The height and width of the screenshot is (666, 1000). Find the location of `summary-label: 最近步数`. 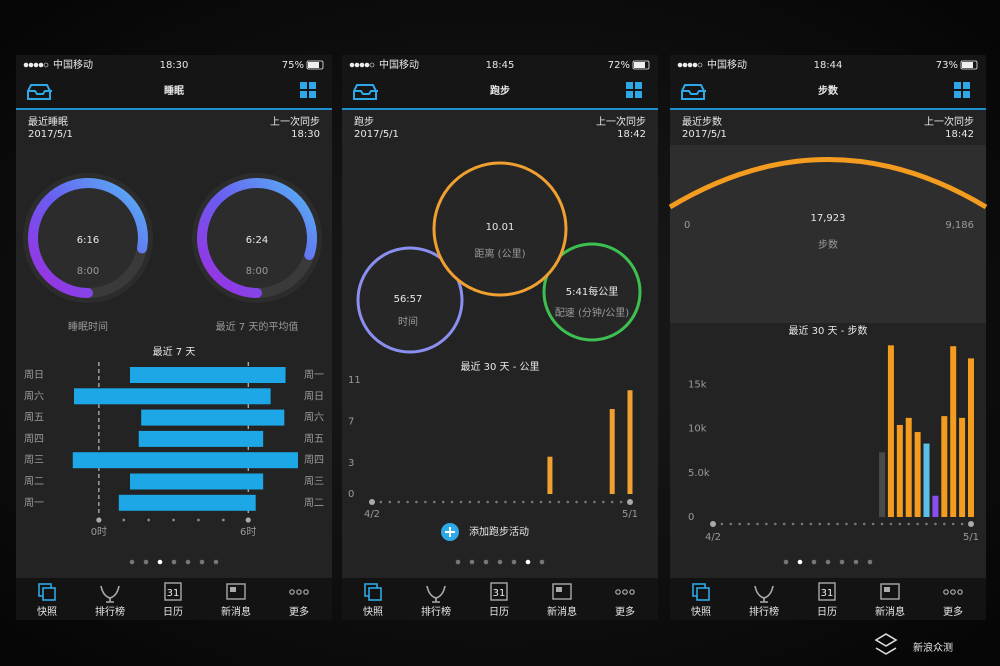

summary-label: 最近步数 is located at coordinates (702, 121).